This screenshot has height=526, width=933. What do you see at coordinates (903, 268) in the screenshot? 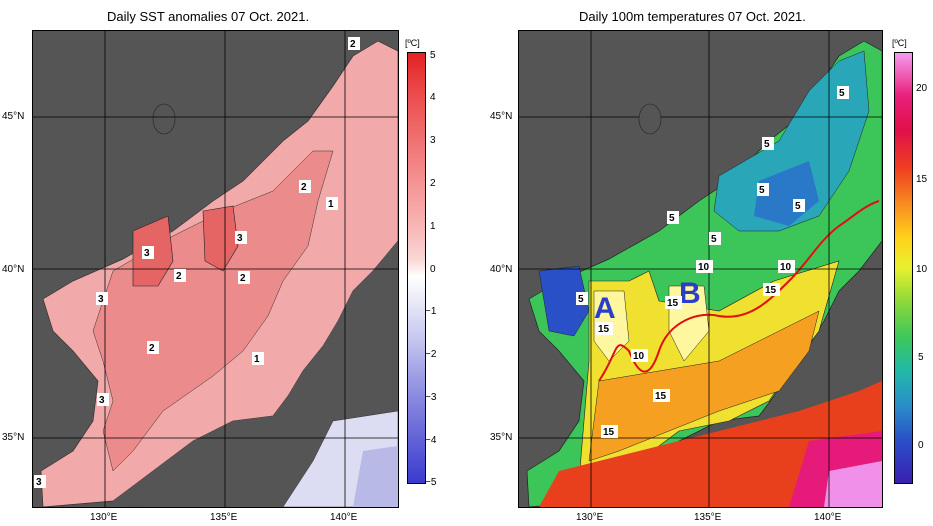
I see `temp-100m-colorbar` at bounding box center [903, 268].